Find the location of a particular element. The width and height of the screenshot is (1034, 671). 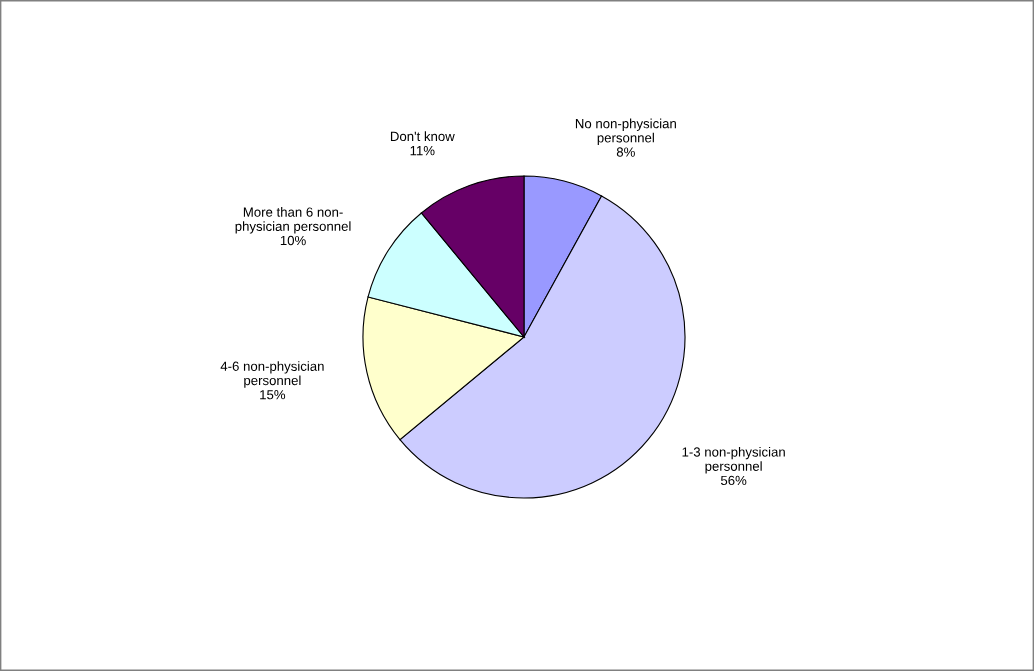

slice-label: More than 6 non- physician personnel is located at coordinates (293, 220).